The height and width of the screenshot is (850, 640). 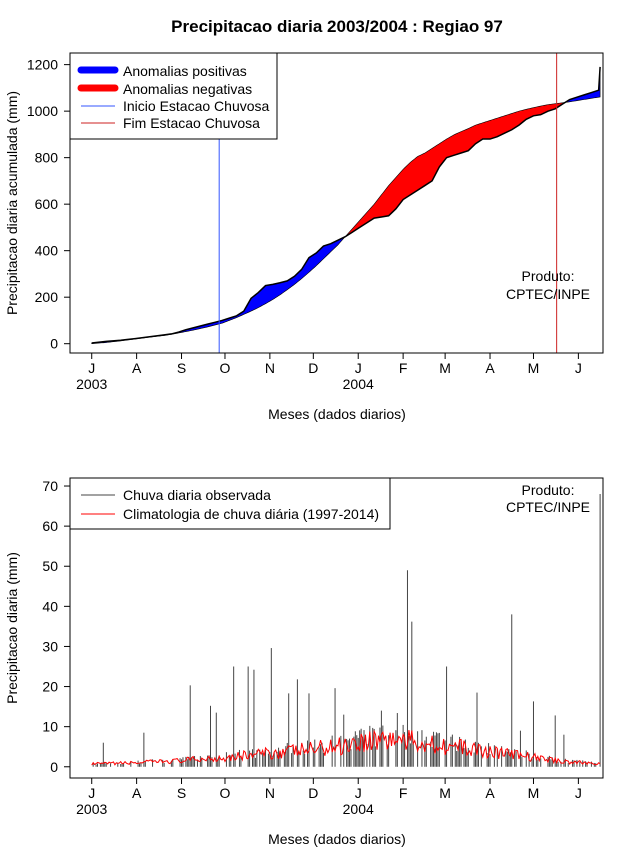 I want to click on y-tick-label: 10, so click(x=50, y=727).